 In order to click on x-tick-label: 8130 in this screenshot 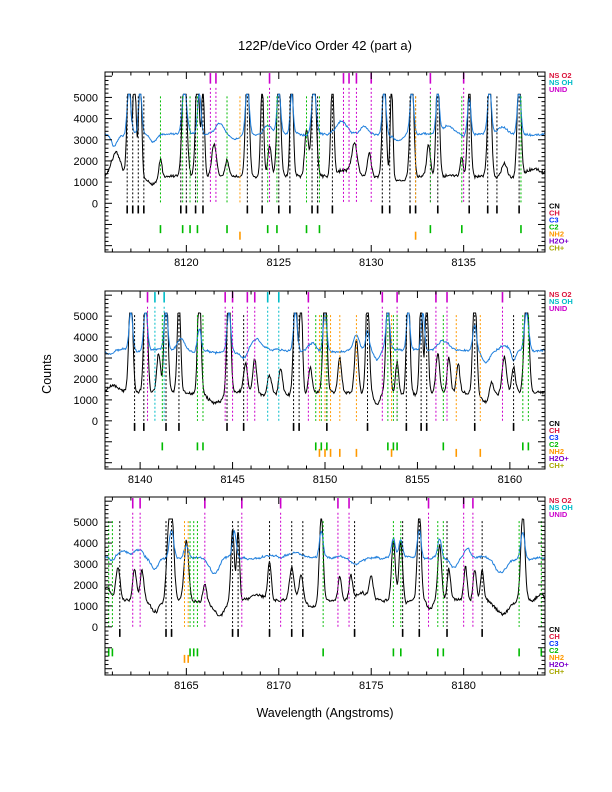, I will do `click(371, 263)`.